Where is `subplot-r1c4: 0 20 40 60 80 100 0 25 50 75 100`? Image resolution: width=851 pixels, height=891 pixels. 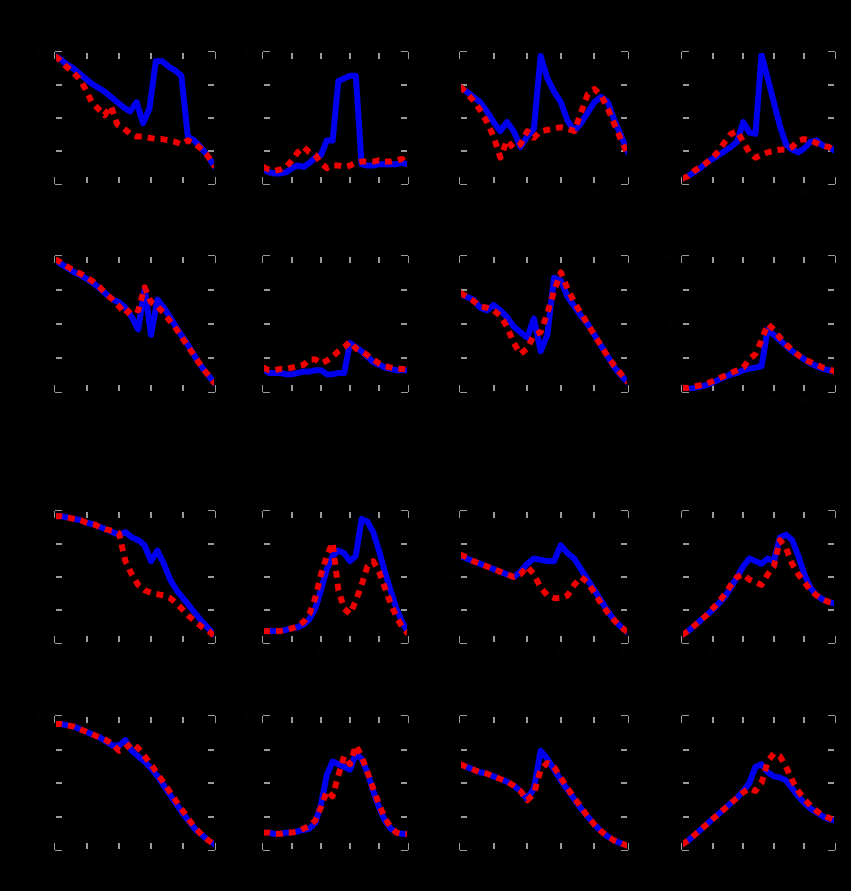
subplot-r1c4: 0 20 40 60 80 100 0 25 50 75 100 is located at coordinates (753, 122).